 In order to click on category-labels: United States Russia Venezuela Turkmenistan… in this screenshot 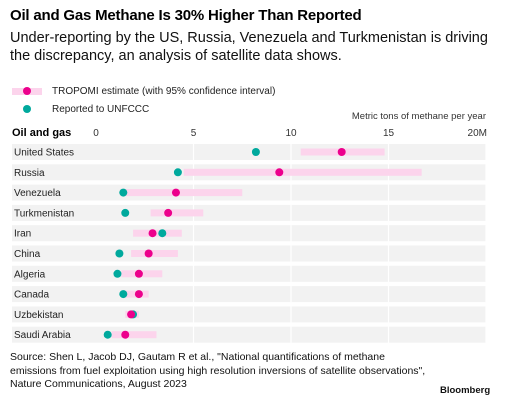, I will do `click(44, 245)`.